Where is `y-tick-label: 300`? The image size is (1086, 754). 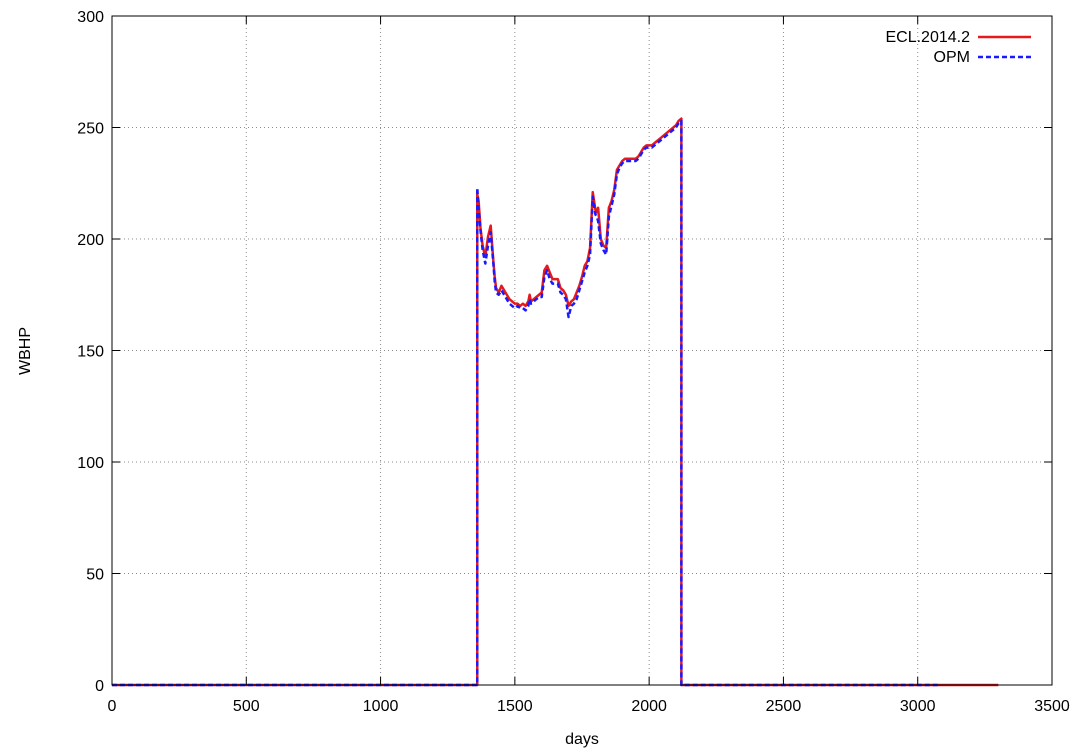
y-tick-label: 300 is located at coordinates (90, 17).